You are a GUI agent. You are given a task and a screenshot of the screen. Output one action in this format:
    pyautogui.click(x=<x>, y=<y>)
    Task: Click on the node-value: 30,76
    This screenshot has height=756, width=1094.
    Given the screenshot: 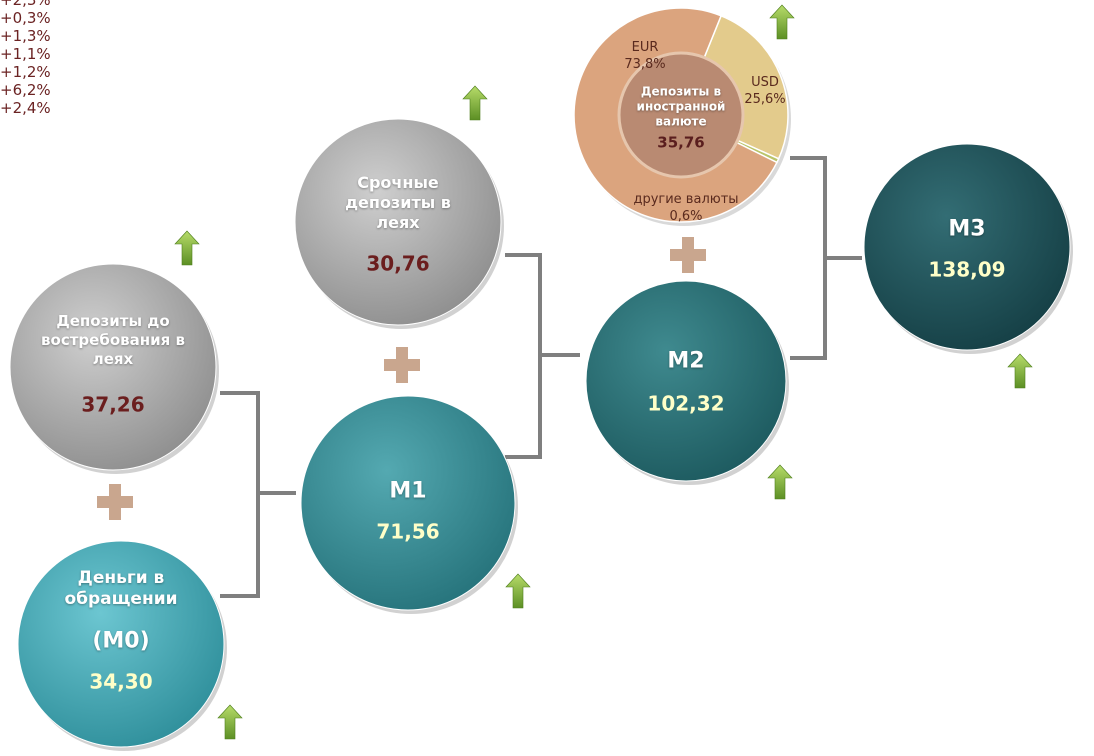 What is the action you would take?
    pyautogui.click(x=398, y=263)
    